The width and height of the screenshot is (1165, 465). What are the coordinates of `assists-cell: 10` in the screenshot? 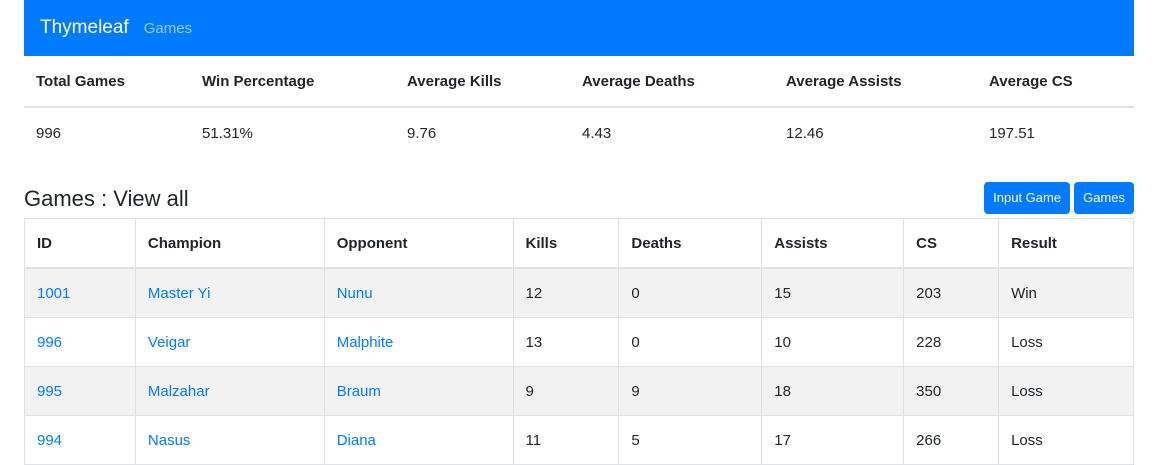 It's located at (833, 342).